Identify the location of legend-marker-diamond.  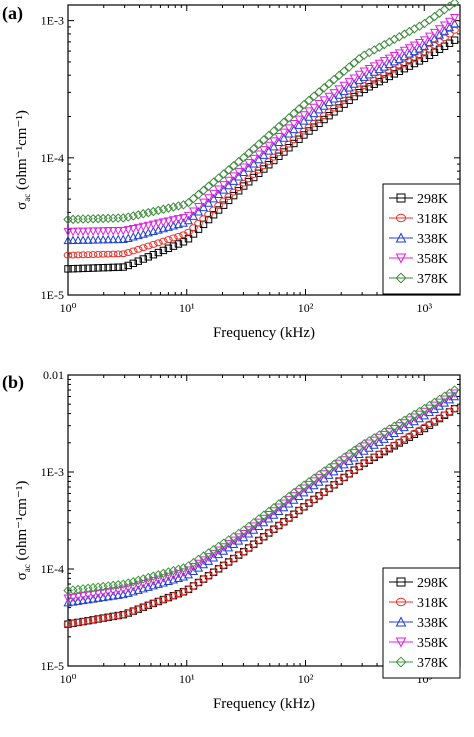
(401, 662).